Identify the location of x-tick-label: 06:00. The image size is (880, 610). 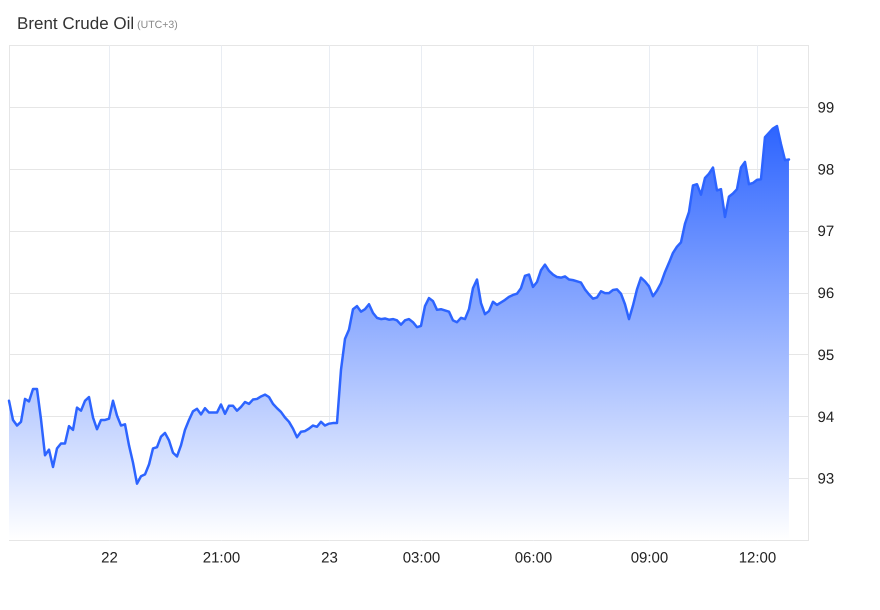
(533, 558).